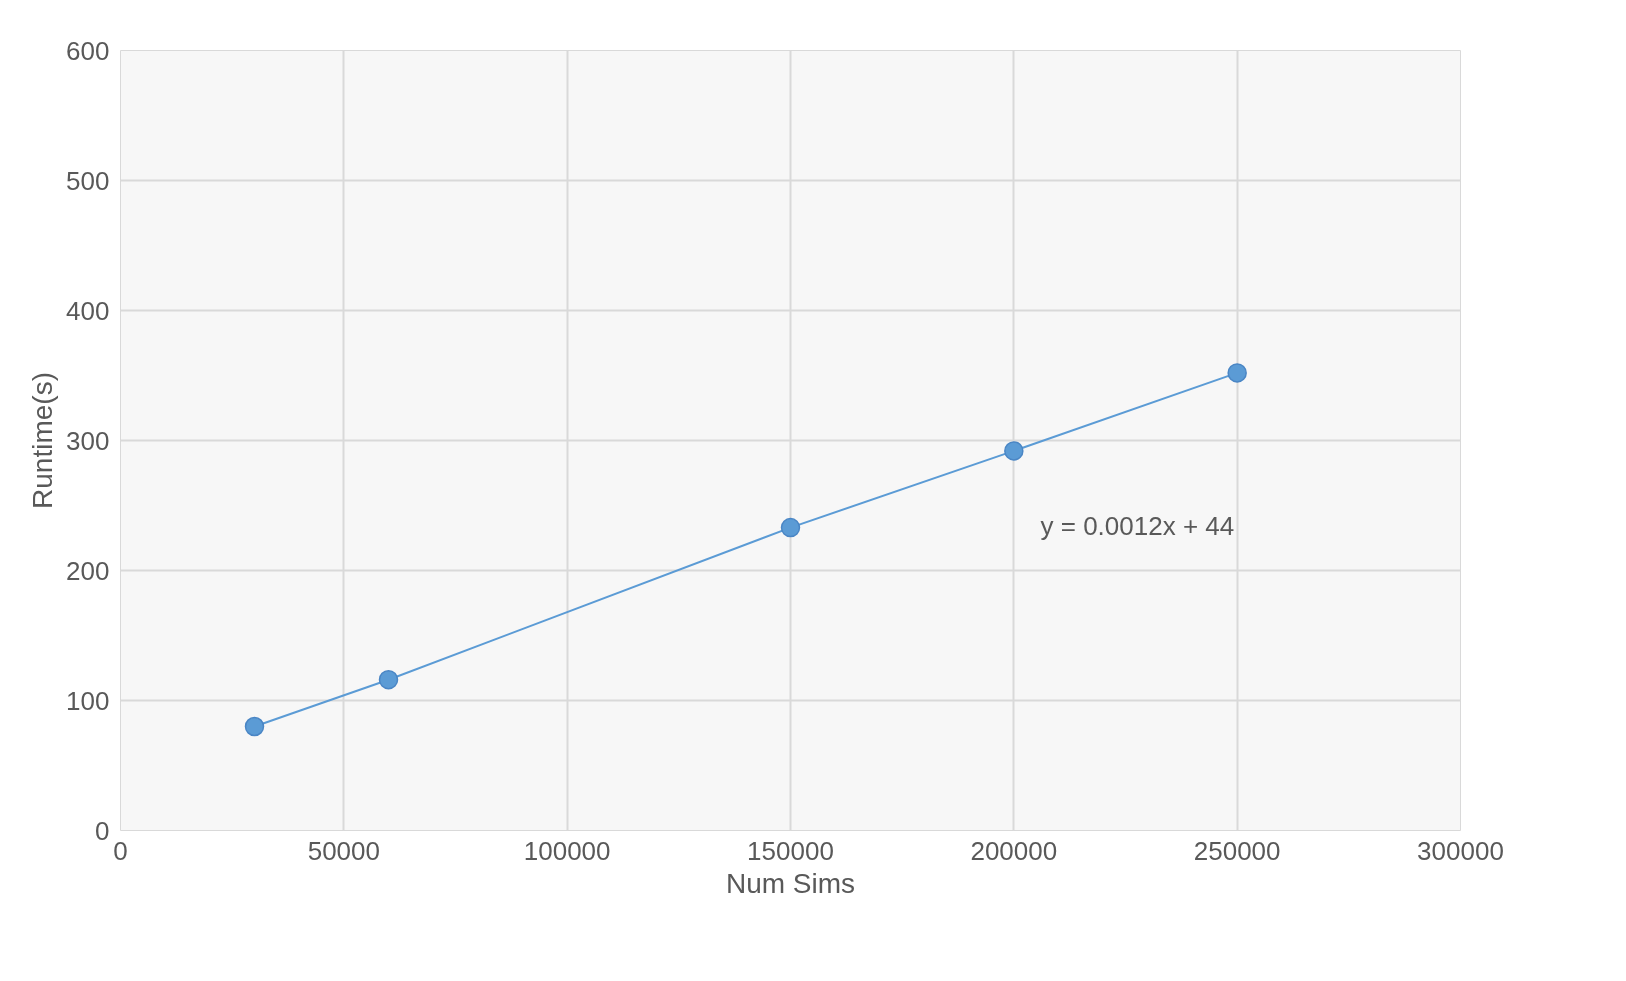 This screenshot has height=981, width=1626. I want to click on x-tick-label: 150000, so click(790, 850).